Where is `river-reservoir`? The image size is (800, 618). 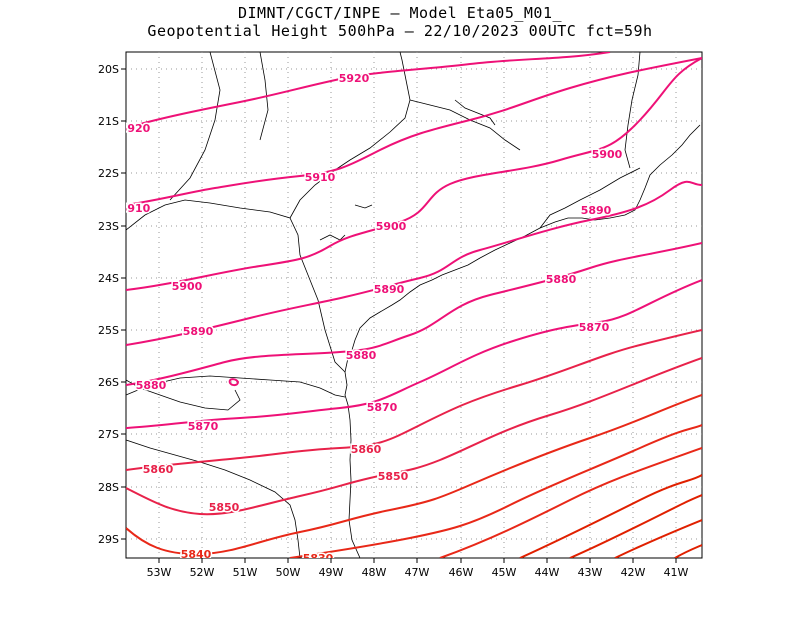 river-reservoir is located at coordinates (475, 112).